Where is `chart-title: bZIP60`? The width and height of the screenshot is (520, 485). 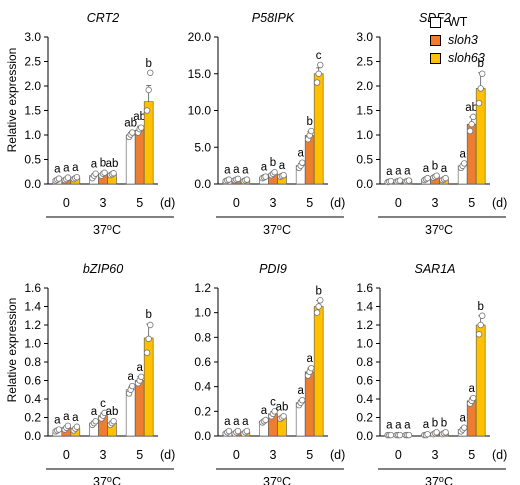
chart-title: bZIP60 is located at coordinates (103, 269).